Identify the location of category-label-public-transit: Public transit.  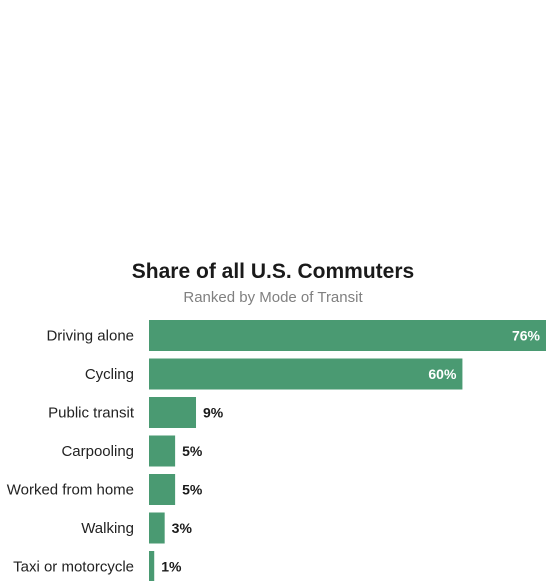
(91, 413).